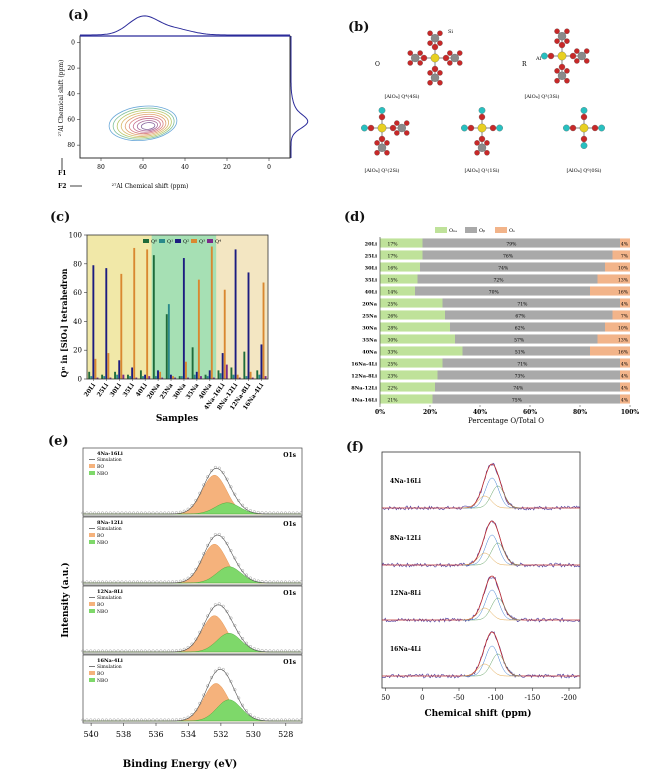  Describe the element at coordinates (422, 698) in the screenshot. I see `panel-f-x-tick-label: 0` at that location.